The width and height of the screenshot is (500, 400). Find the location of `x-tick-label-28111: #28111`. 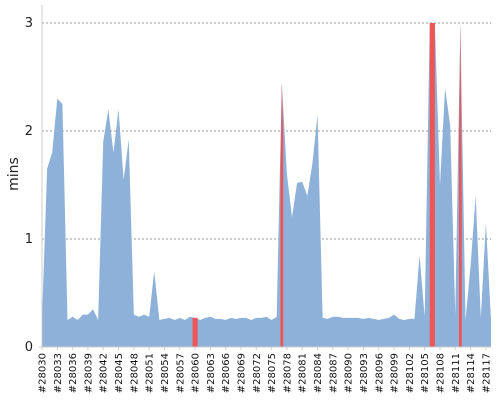

x-tick-label-28111: #28111 is located at coordinates (456, 373).